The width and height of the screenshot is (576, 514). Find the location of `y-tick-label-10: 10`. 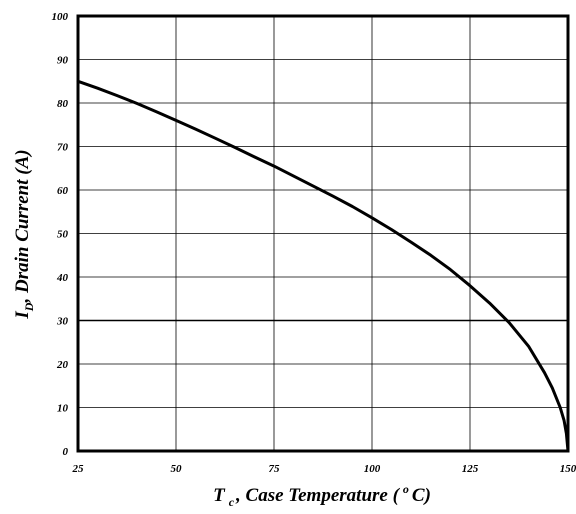

y-tick-label-10: 10 is located at coordinates (63, 409).